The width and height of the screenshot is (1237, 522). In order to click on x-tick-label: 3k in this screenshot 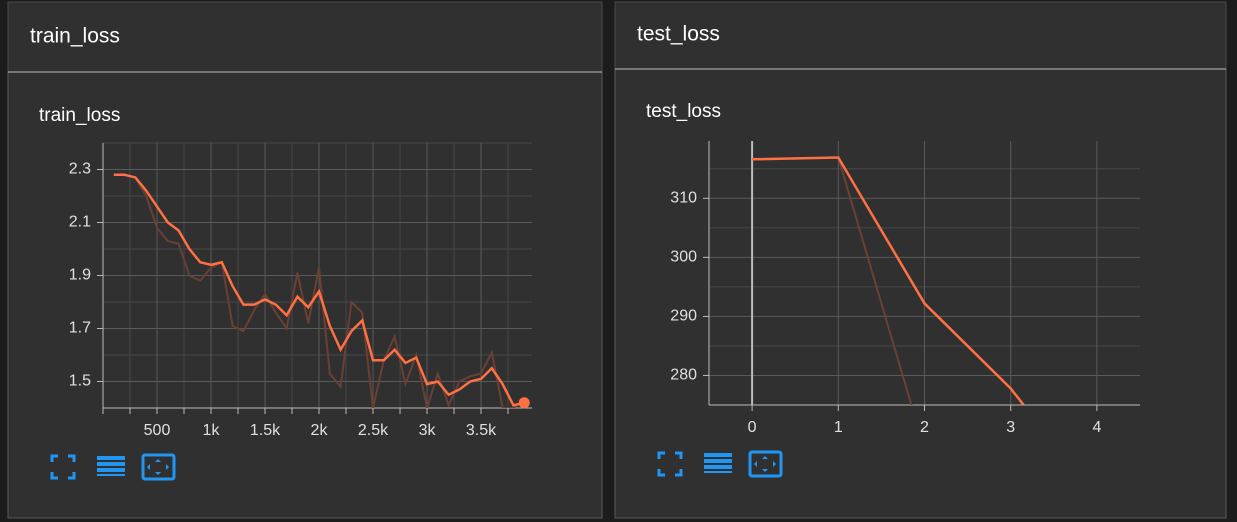, I will do `click(428, 430)`.